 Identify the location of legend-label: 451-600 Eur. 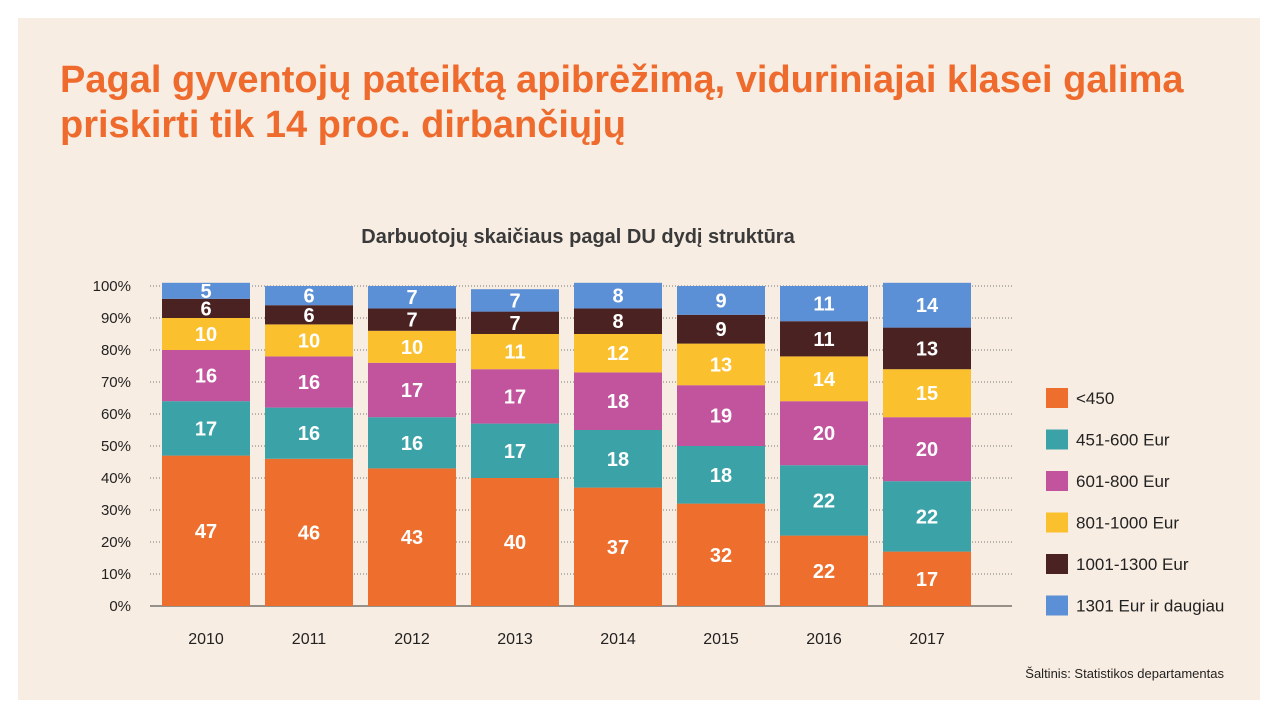
(1123, 440).